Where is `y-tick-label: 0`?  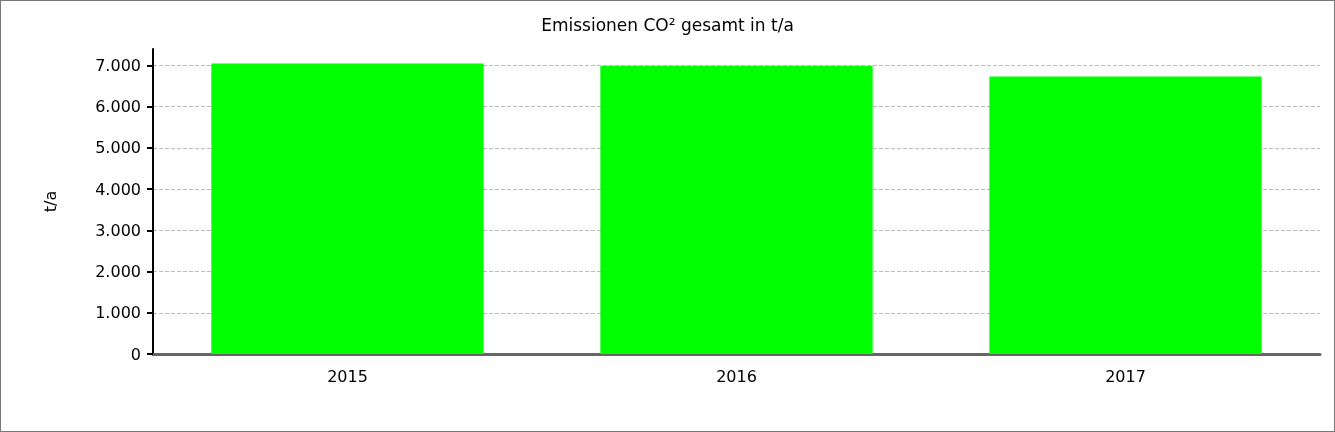 y-tick-label: 0 is located at coordinates (135, 354).